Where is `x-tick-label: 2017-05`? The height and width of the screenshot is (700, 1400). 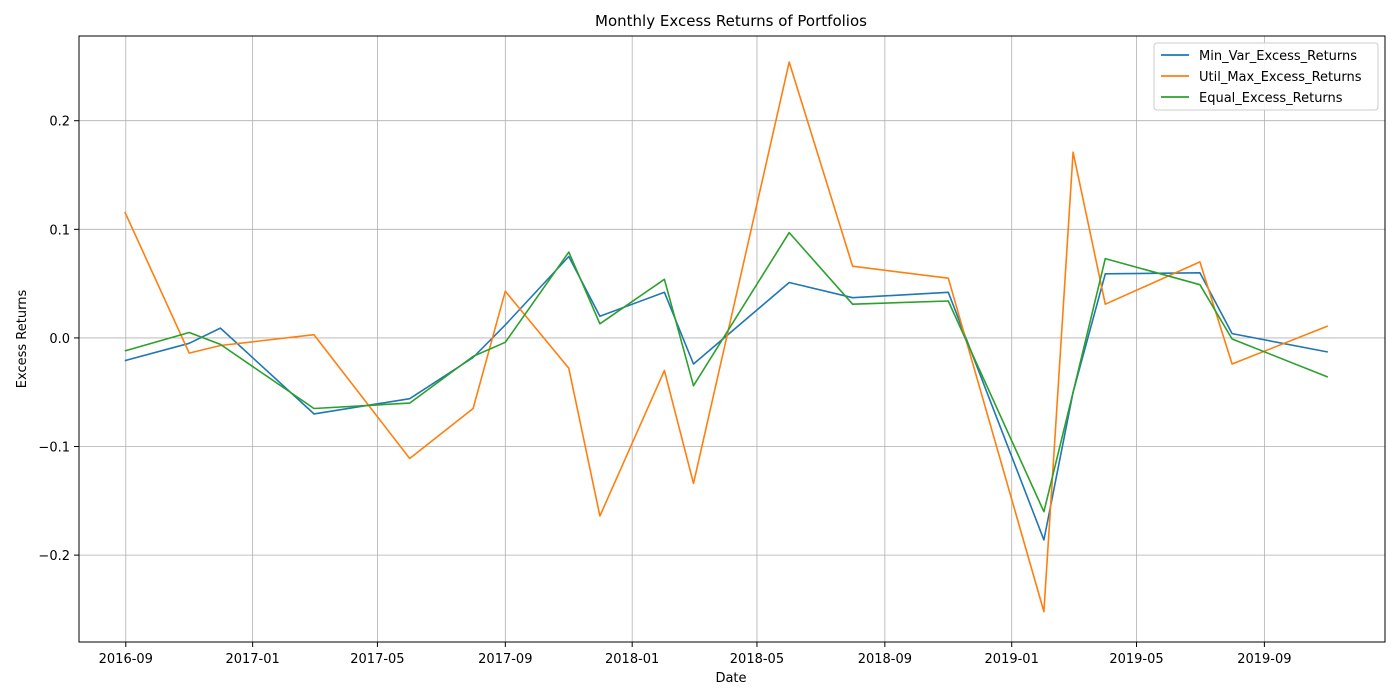
x-tick-label: 2017-05 is located at coordinates (377, 659).